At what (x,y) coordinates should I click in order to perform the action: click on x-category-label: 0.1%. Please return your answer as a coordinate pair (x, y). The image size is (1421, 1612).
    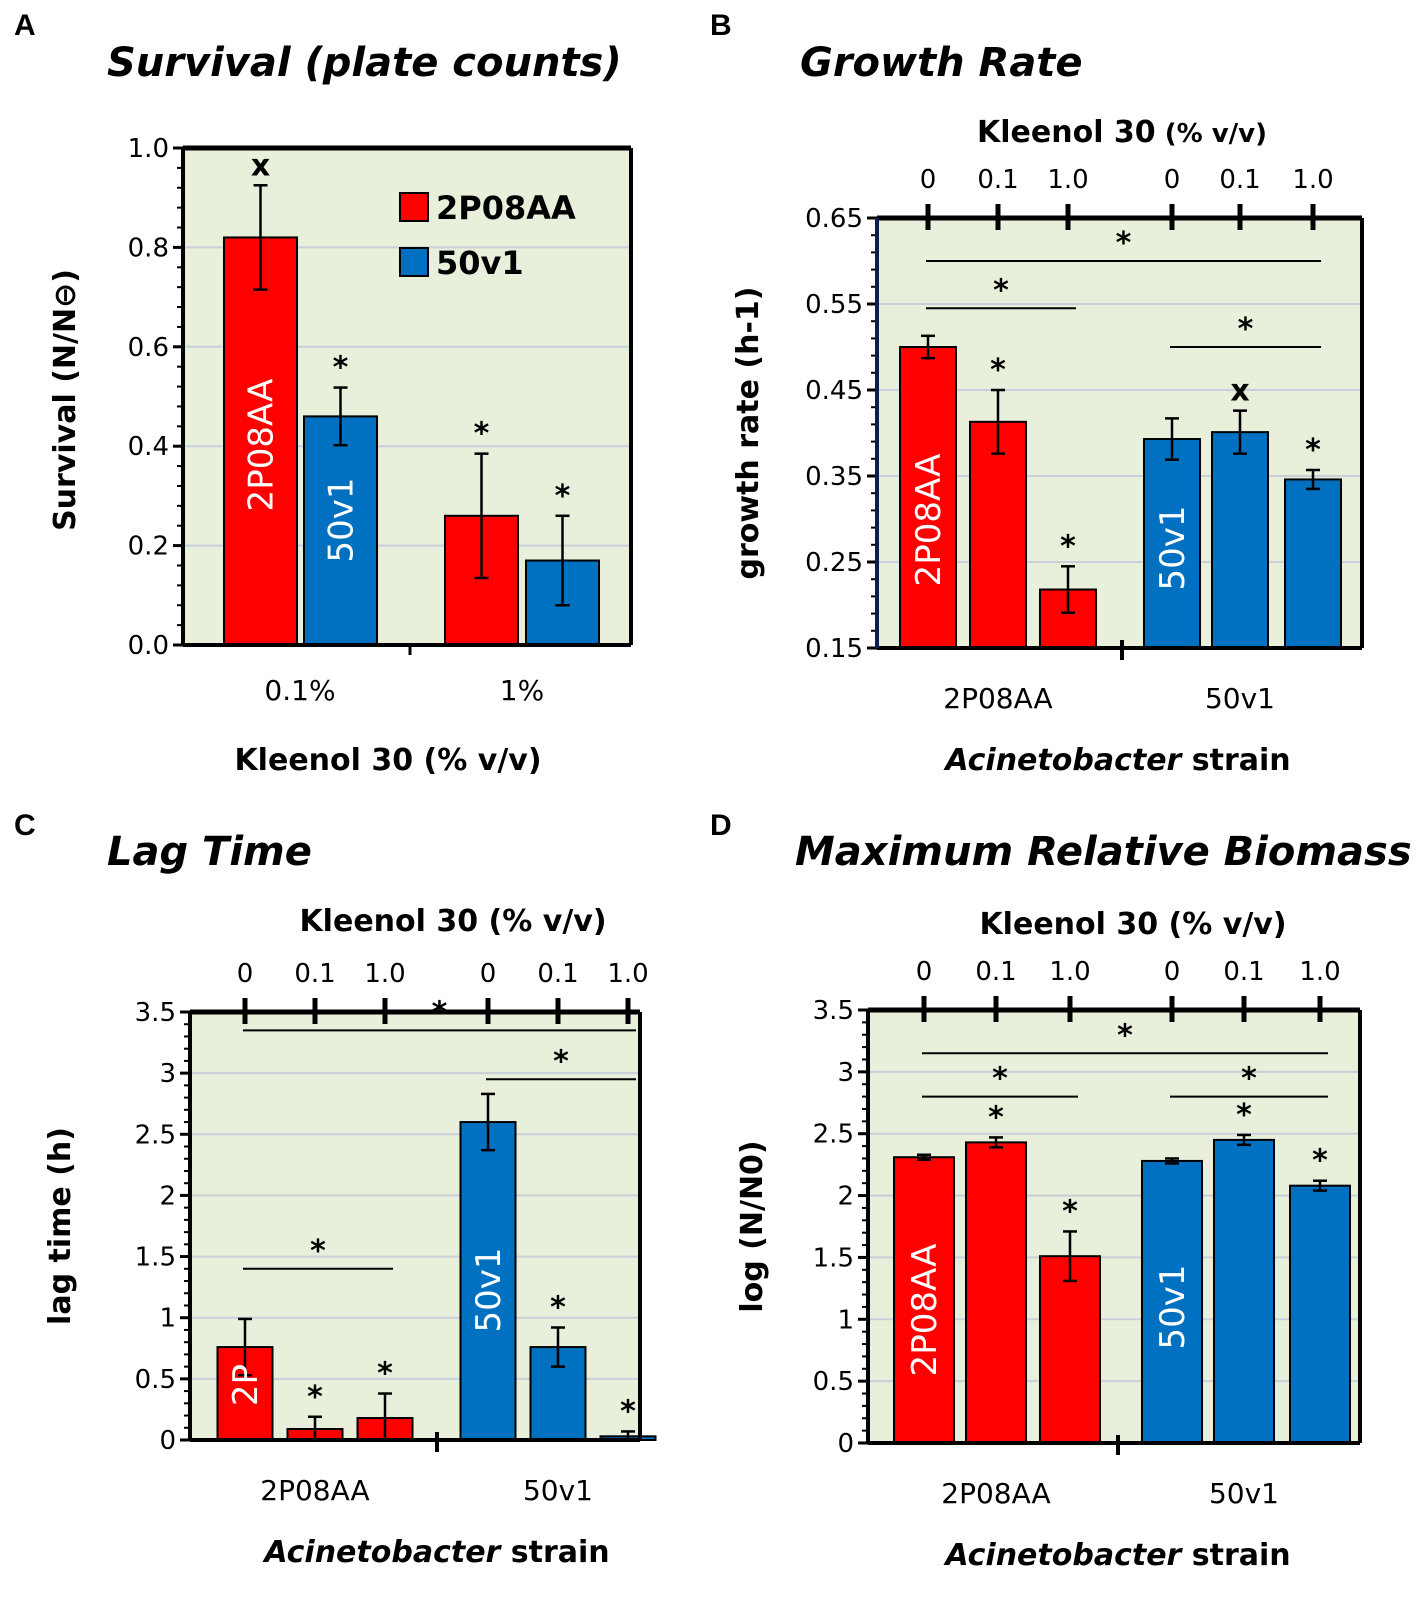
    Looking at the image, I should click on (299, 690).